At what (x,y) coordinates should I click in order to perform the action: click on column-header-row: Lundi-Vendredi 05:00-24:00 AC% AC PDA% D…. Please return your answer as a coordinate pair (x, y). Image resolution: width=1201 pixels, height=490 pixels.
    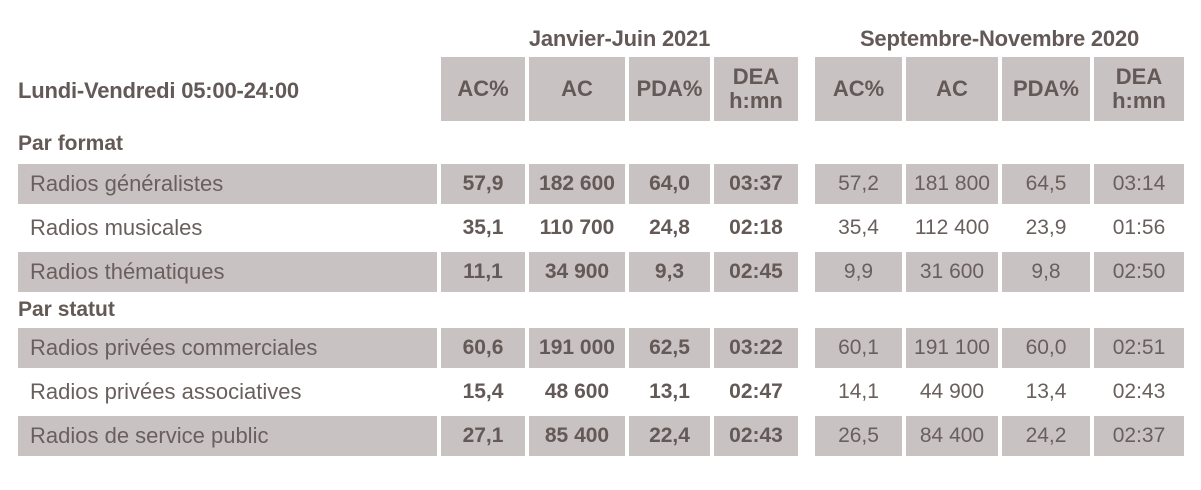
    Looking at the image, I should click on (602, 89).